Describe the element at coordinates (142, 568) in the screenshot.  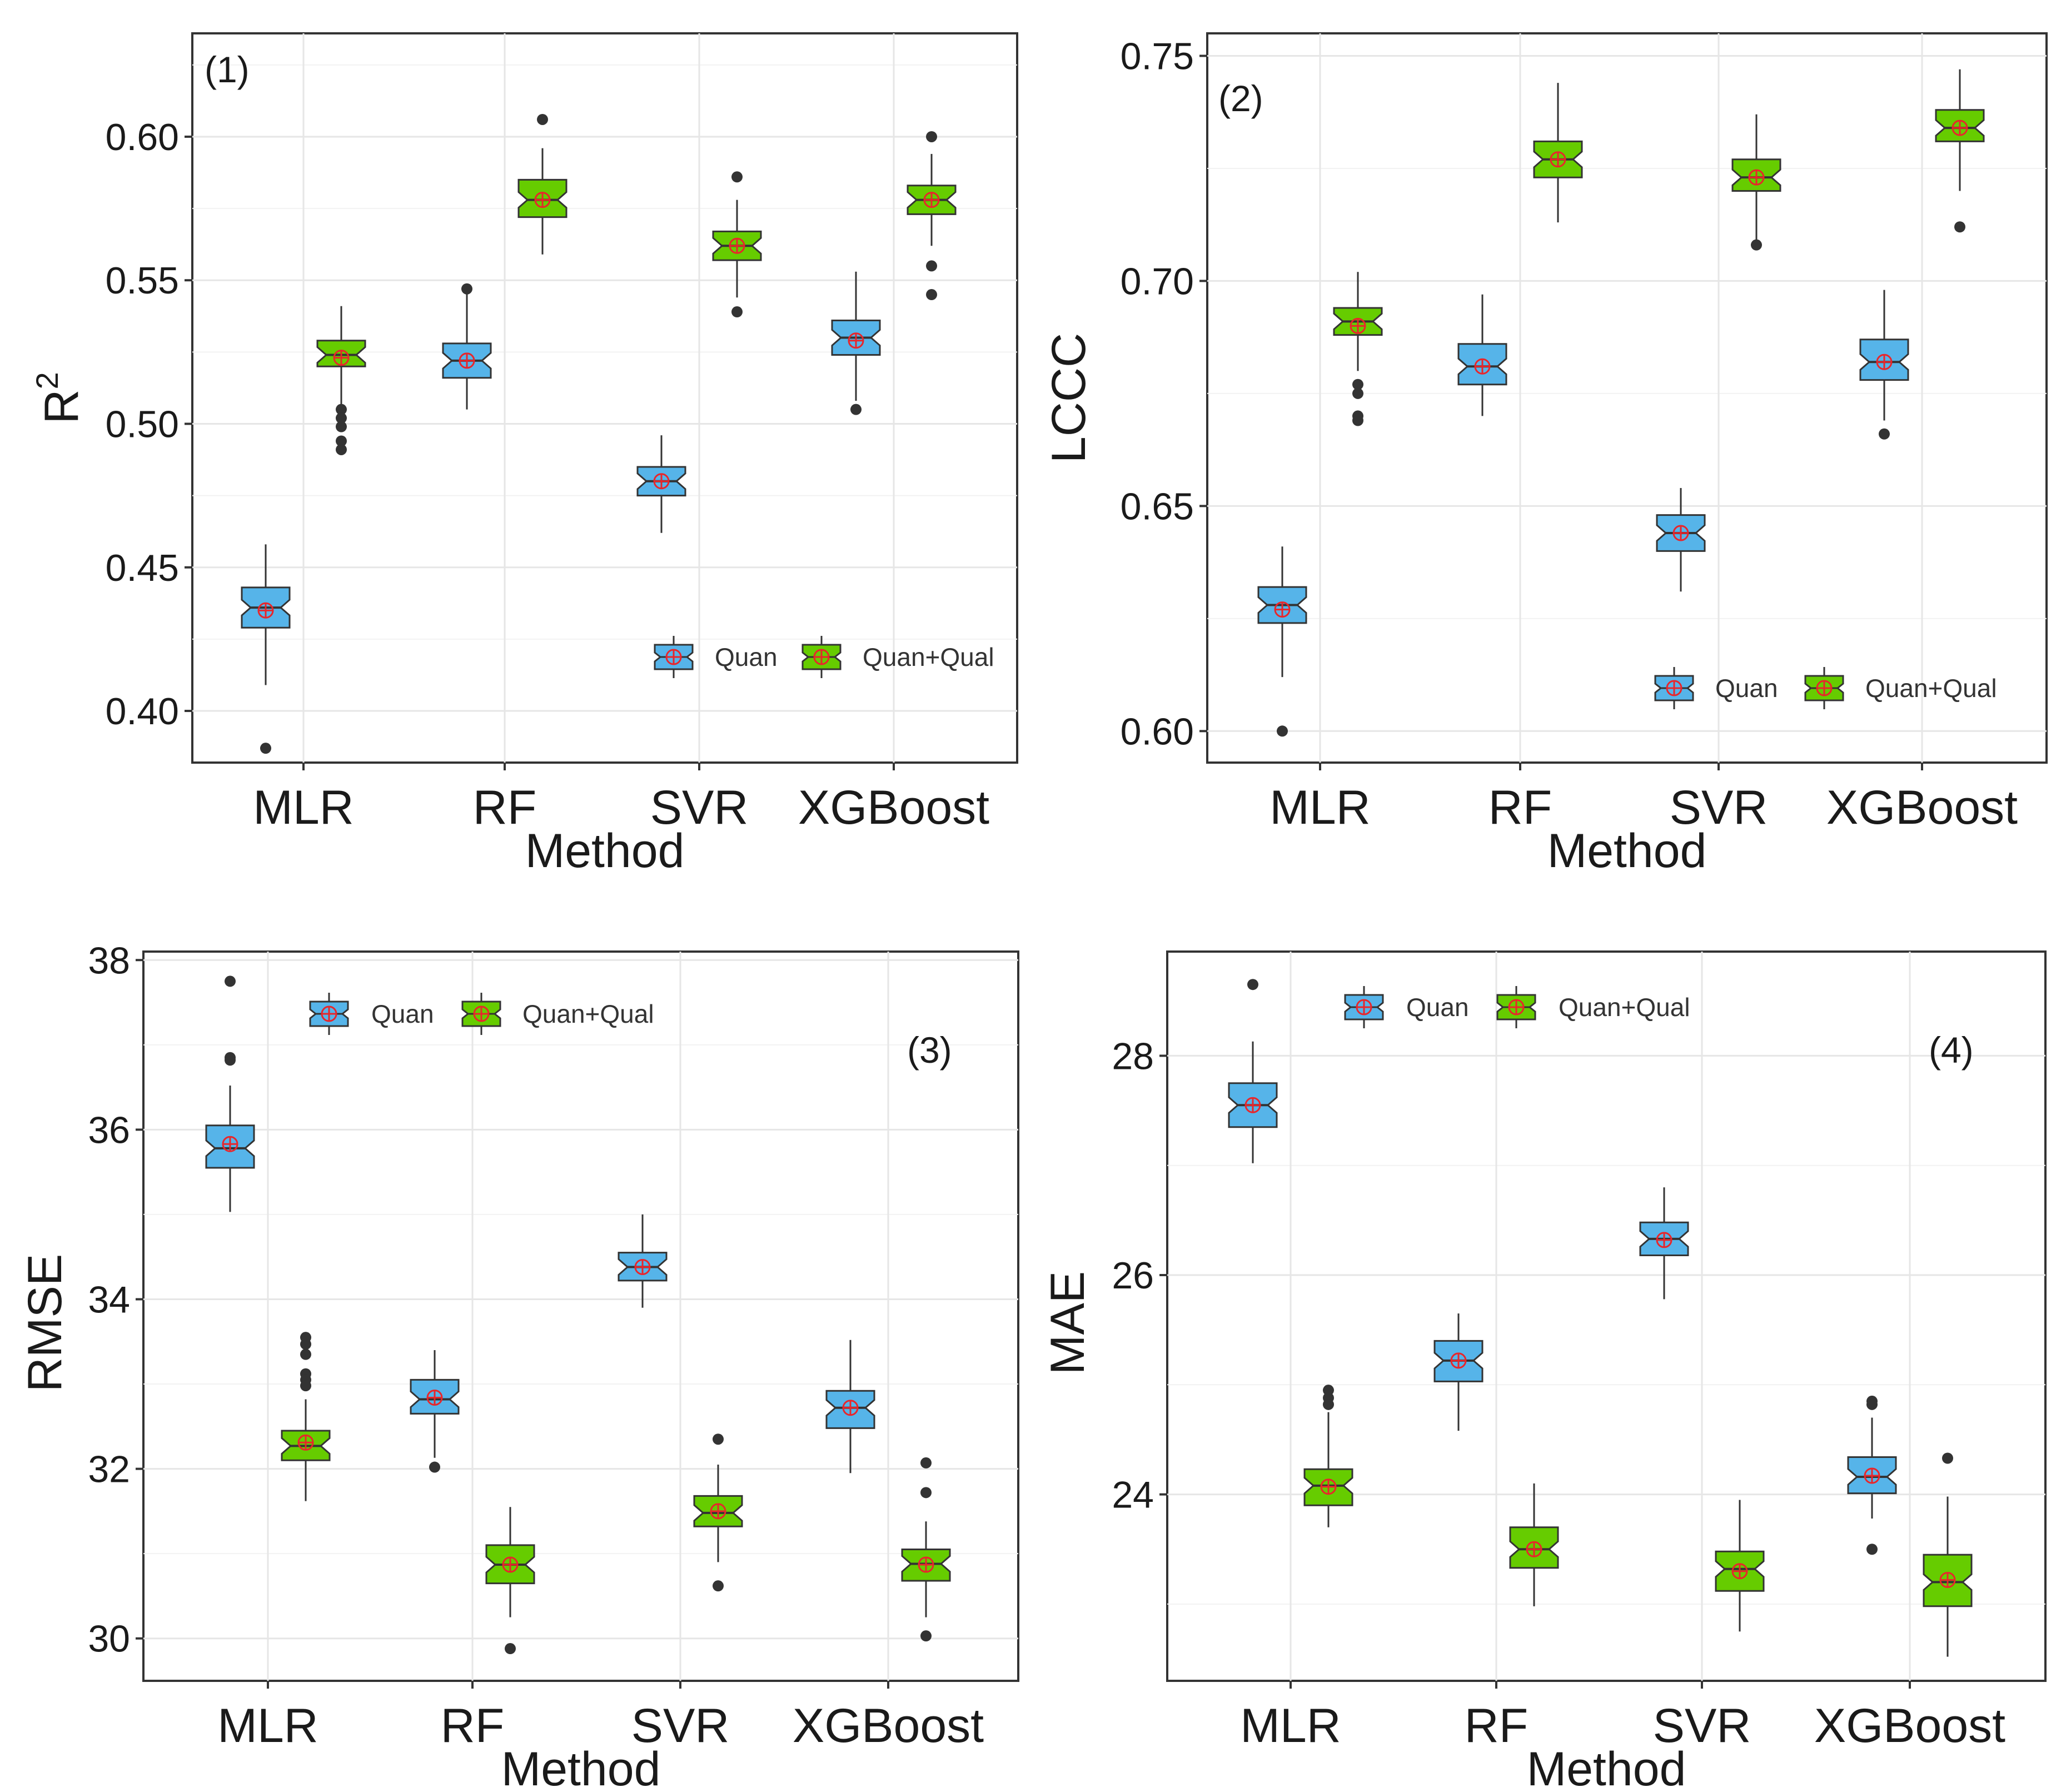
I see `panel-1-y-tick-label-1: 0.45` at that location.